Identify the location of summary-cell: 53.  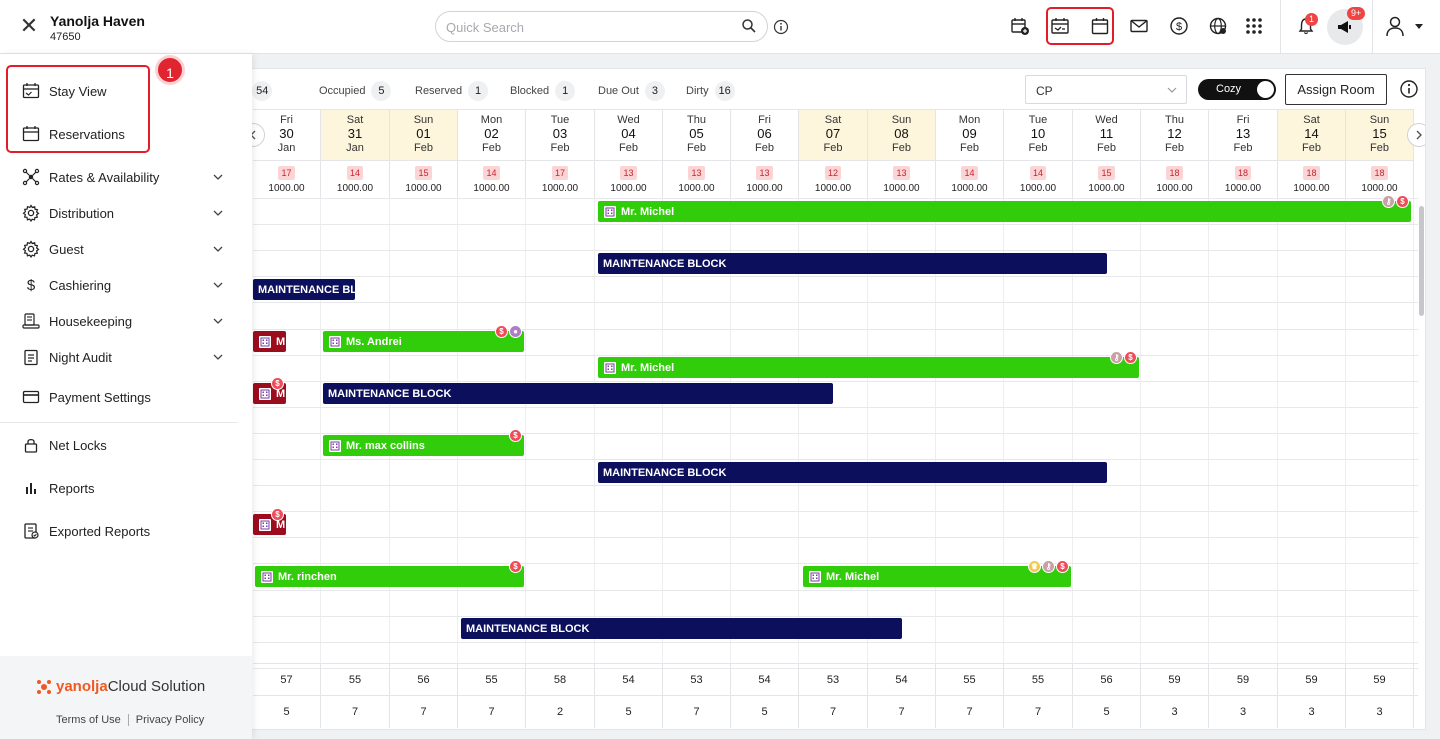
(697, 680).